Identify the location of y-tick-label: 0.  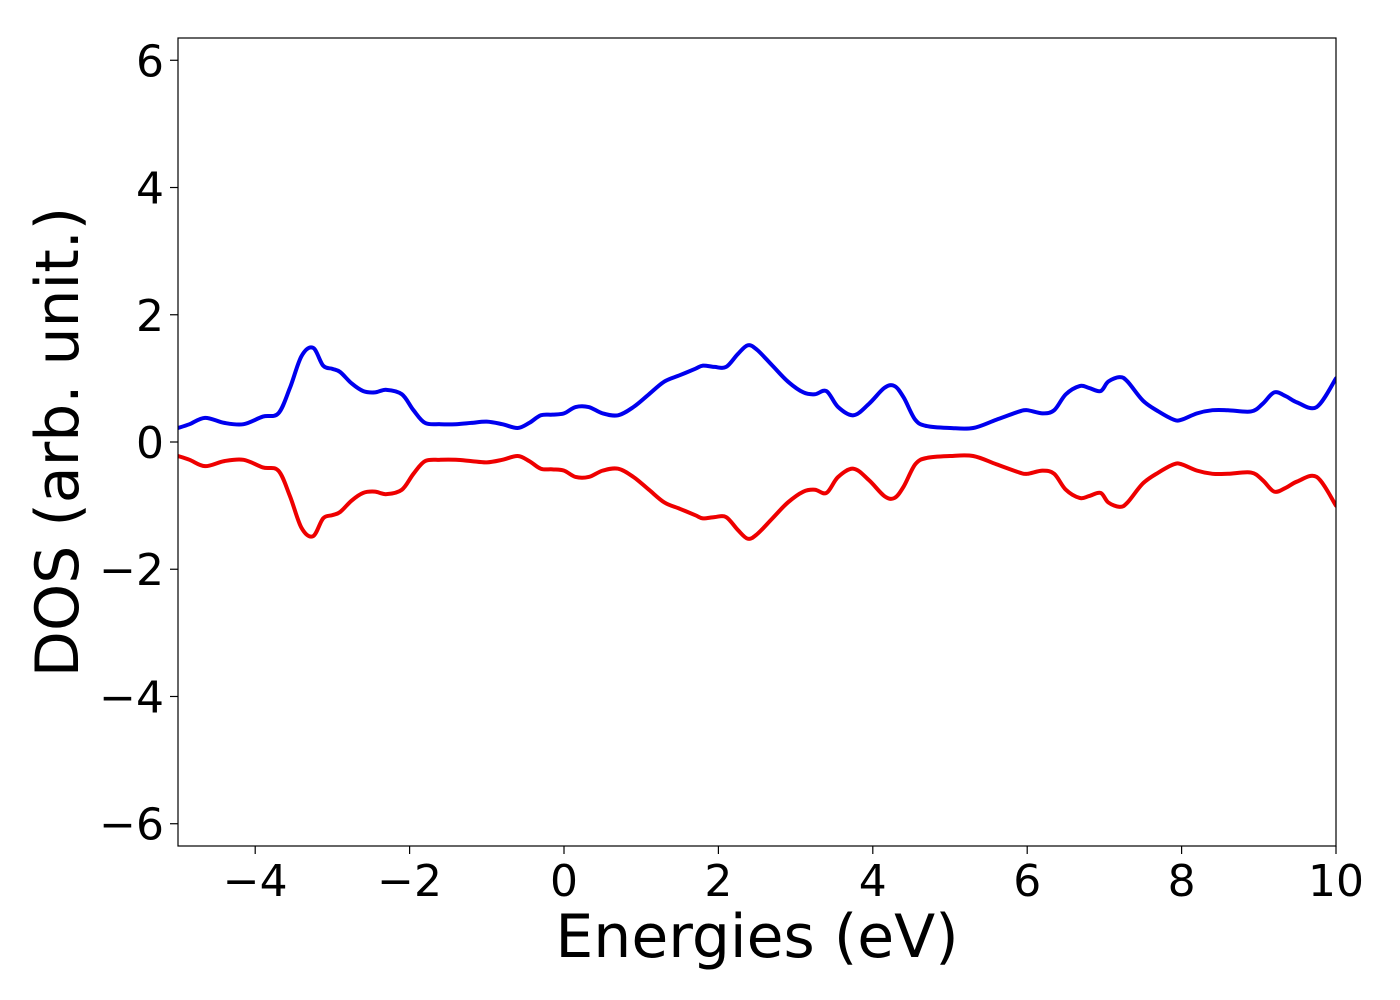
(150, 443).